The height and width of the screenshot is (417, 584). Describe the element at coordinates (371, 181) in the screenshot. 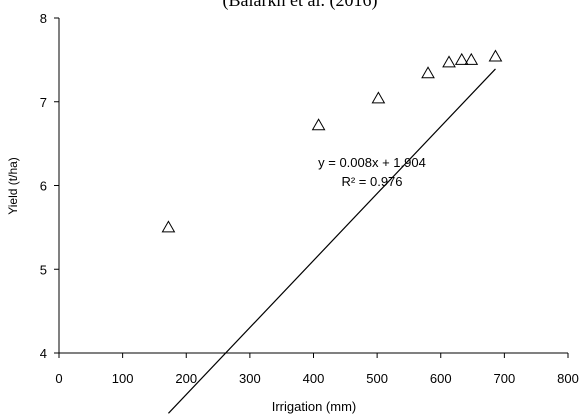

I see `r-squared-label: R² = 0.976` at that location.